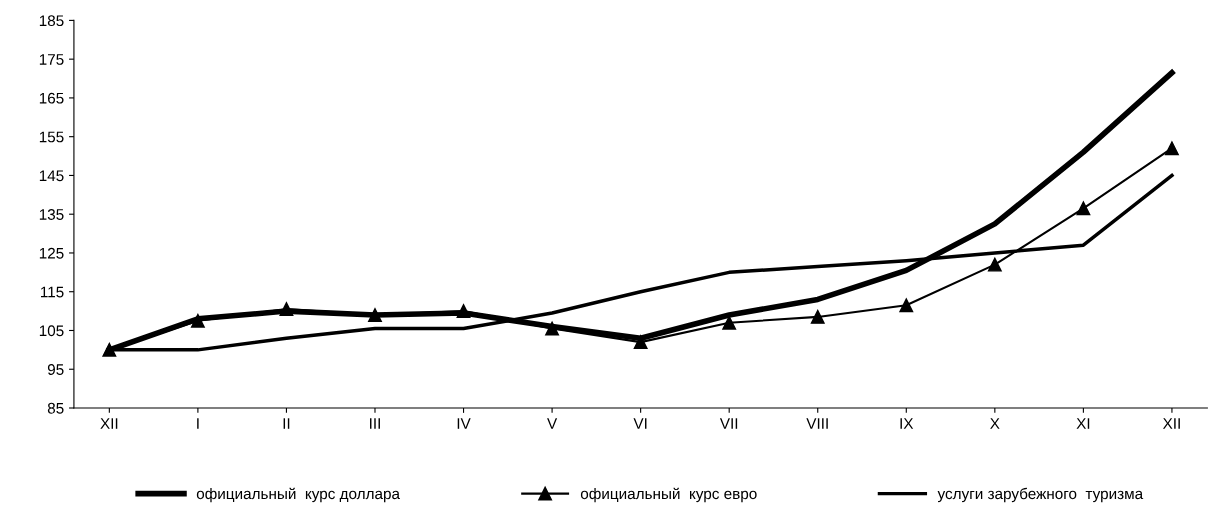  What do you see at coordinates (51, 59) in the screenshot?
I see `y-tick-label: 175` at bounding box center [51, 59].